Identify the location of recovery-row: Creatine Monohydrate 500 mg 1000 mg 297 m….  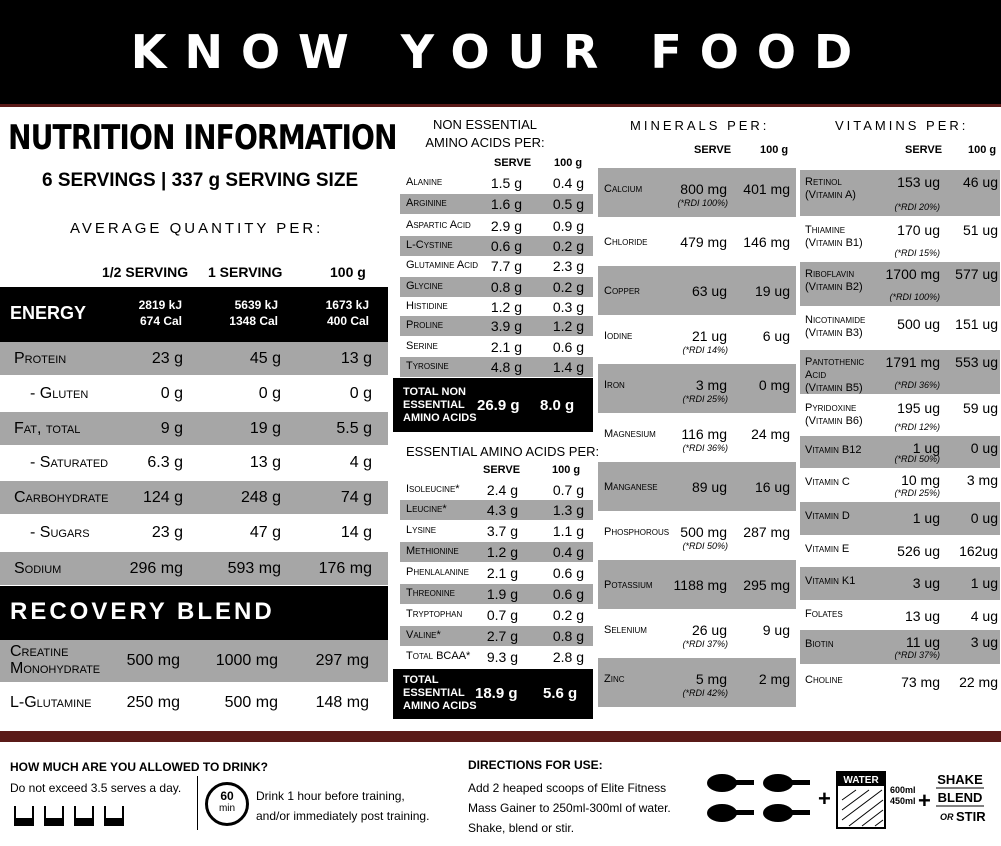
(194, 661).